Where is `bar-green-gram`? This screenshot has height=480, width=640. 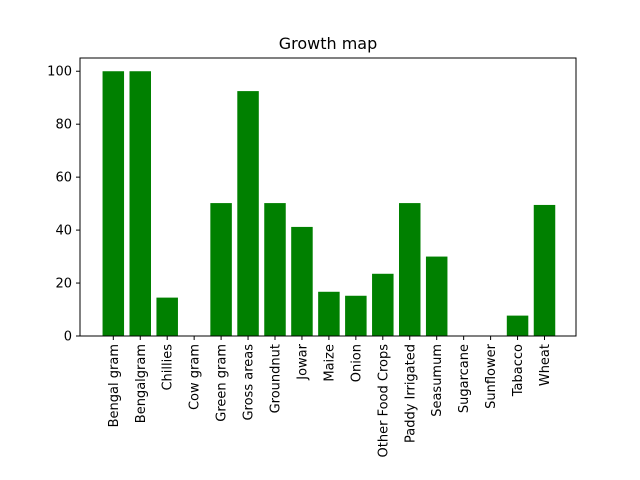
bar-green-gram is located at coordinates (221, 269).